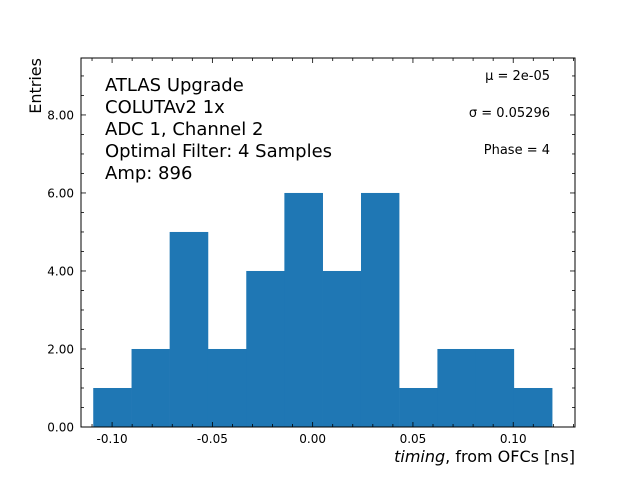 This screenshot has width=640, height=480. Describe the element at coordinates (60, 349) in the screenshot. I see `y-tick-label: 2.00` at that location.